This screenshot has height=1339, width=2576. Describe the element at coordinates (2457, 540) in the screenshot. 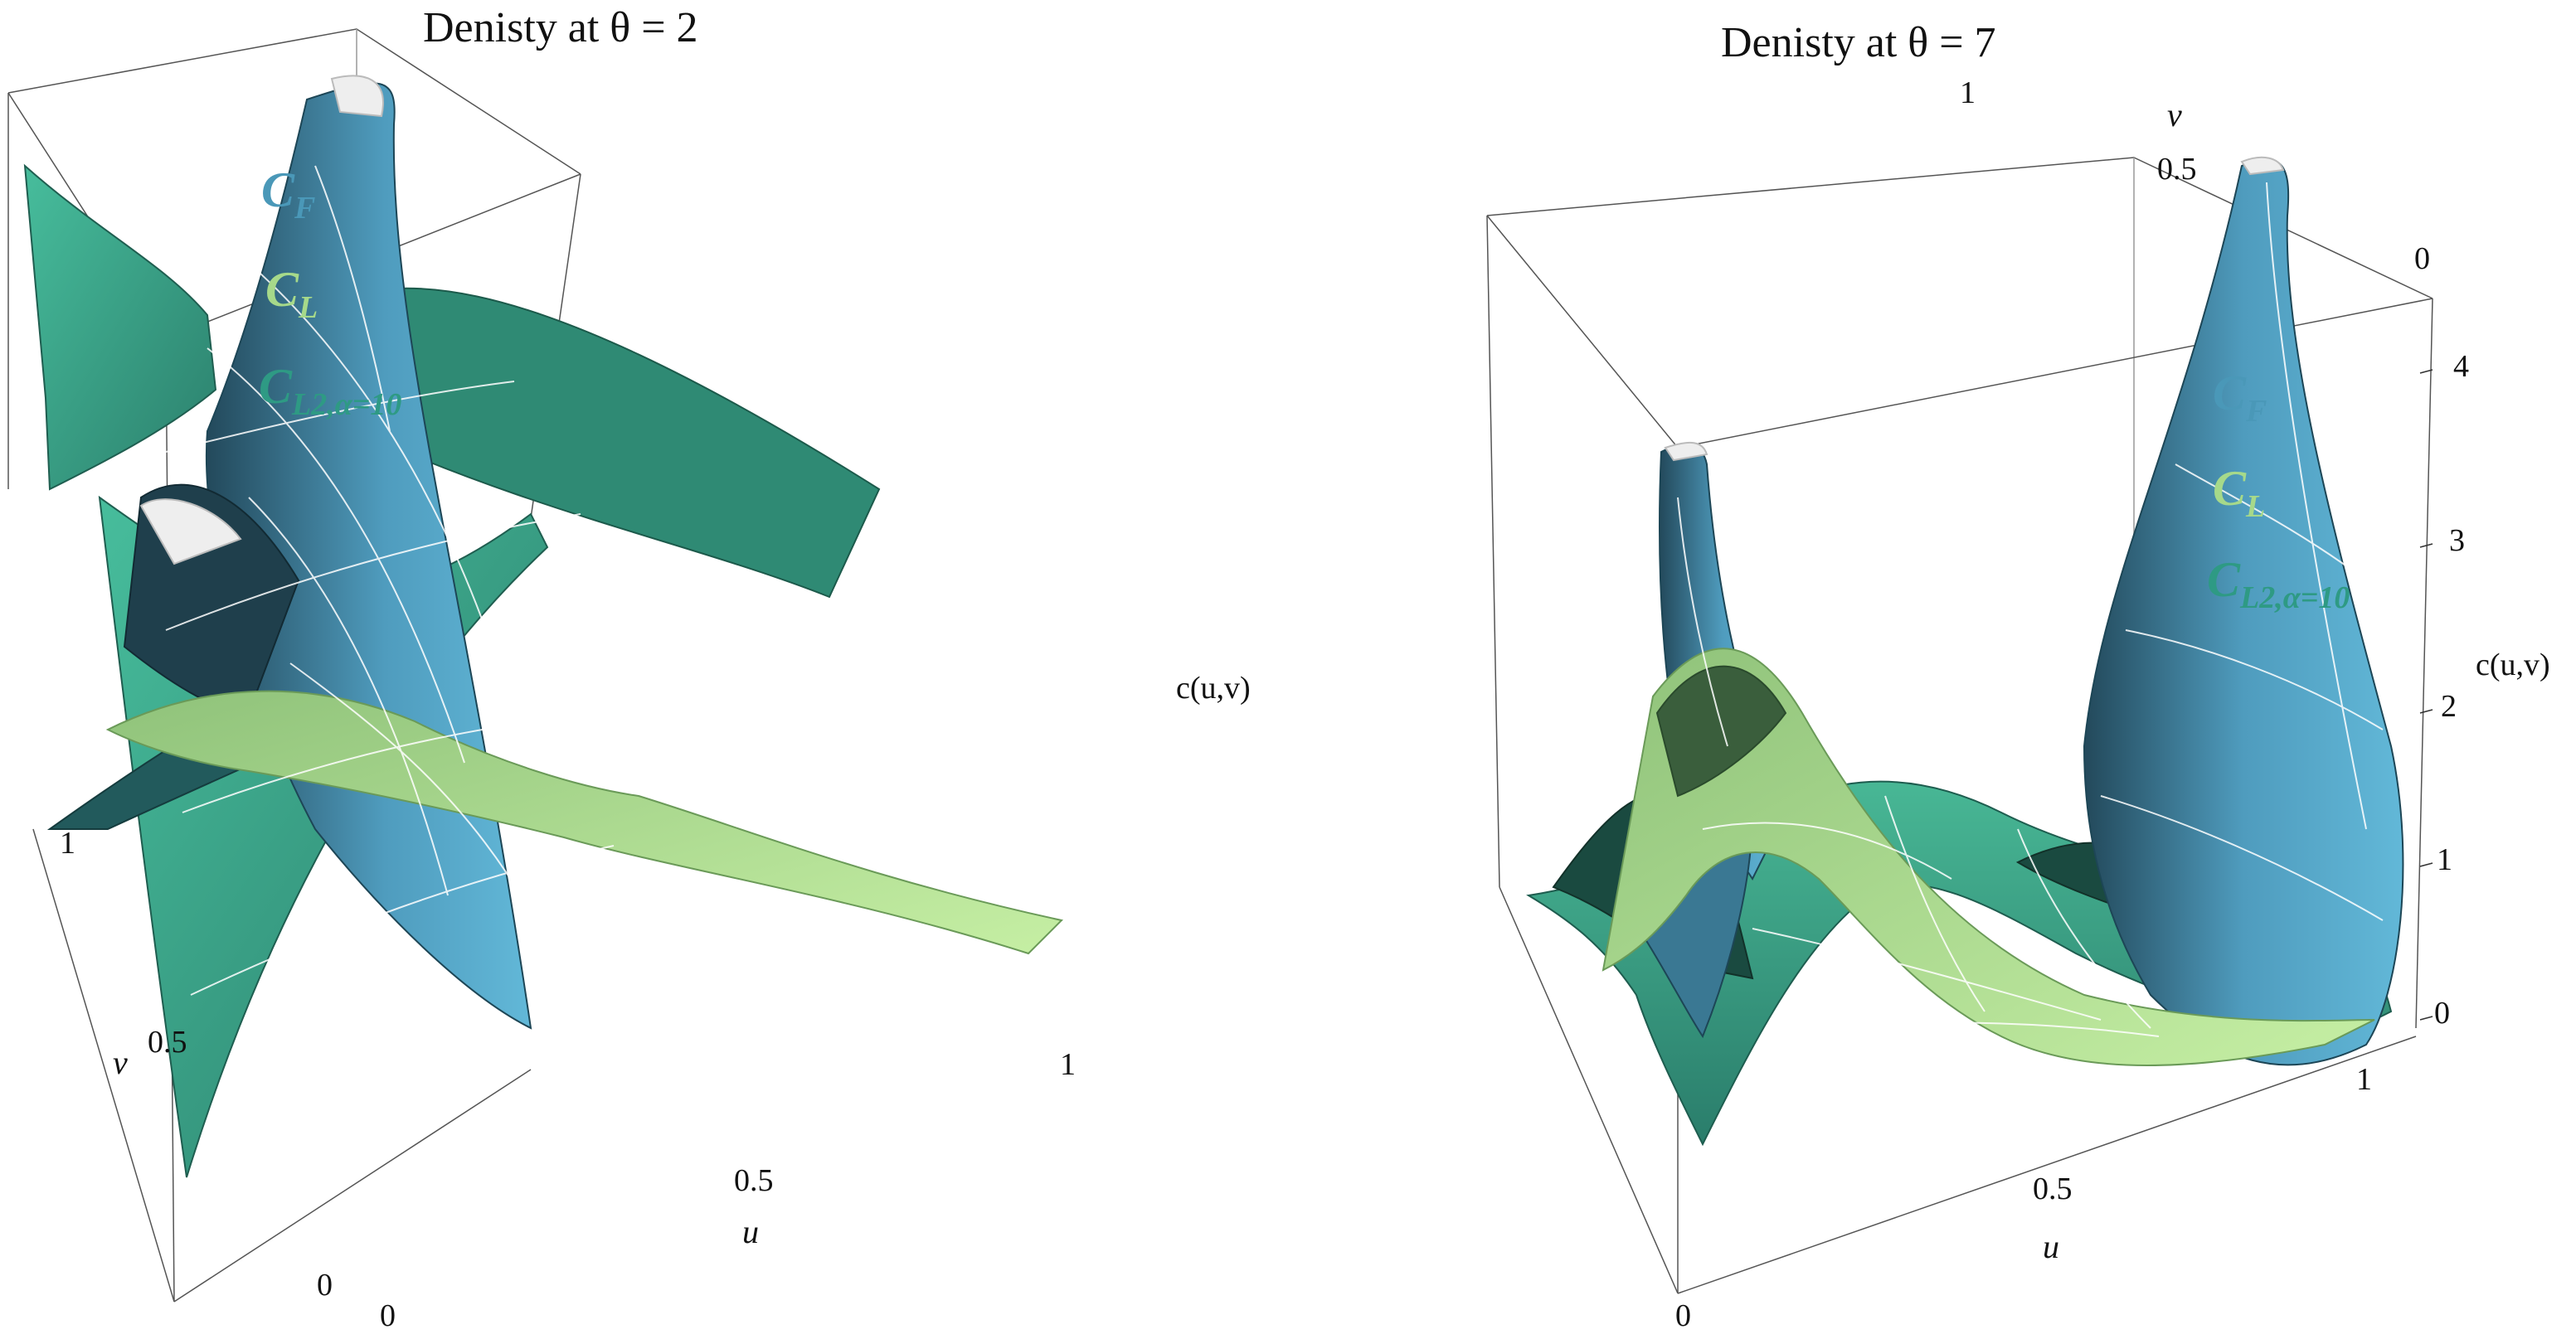

I see `z-tick-3: 3` at that location.